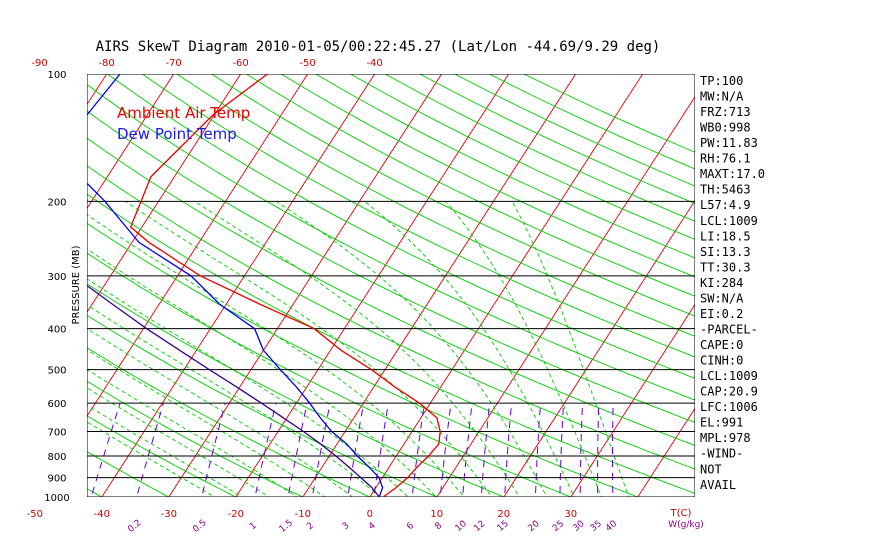 Image resolution: width=870 pixels, height=560 pixels. Describe the element at coordinates (56, 498) in the screenshot. I see `pressure-tick-label: 1000` at that location.